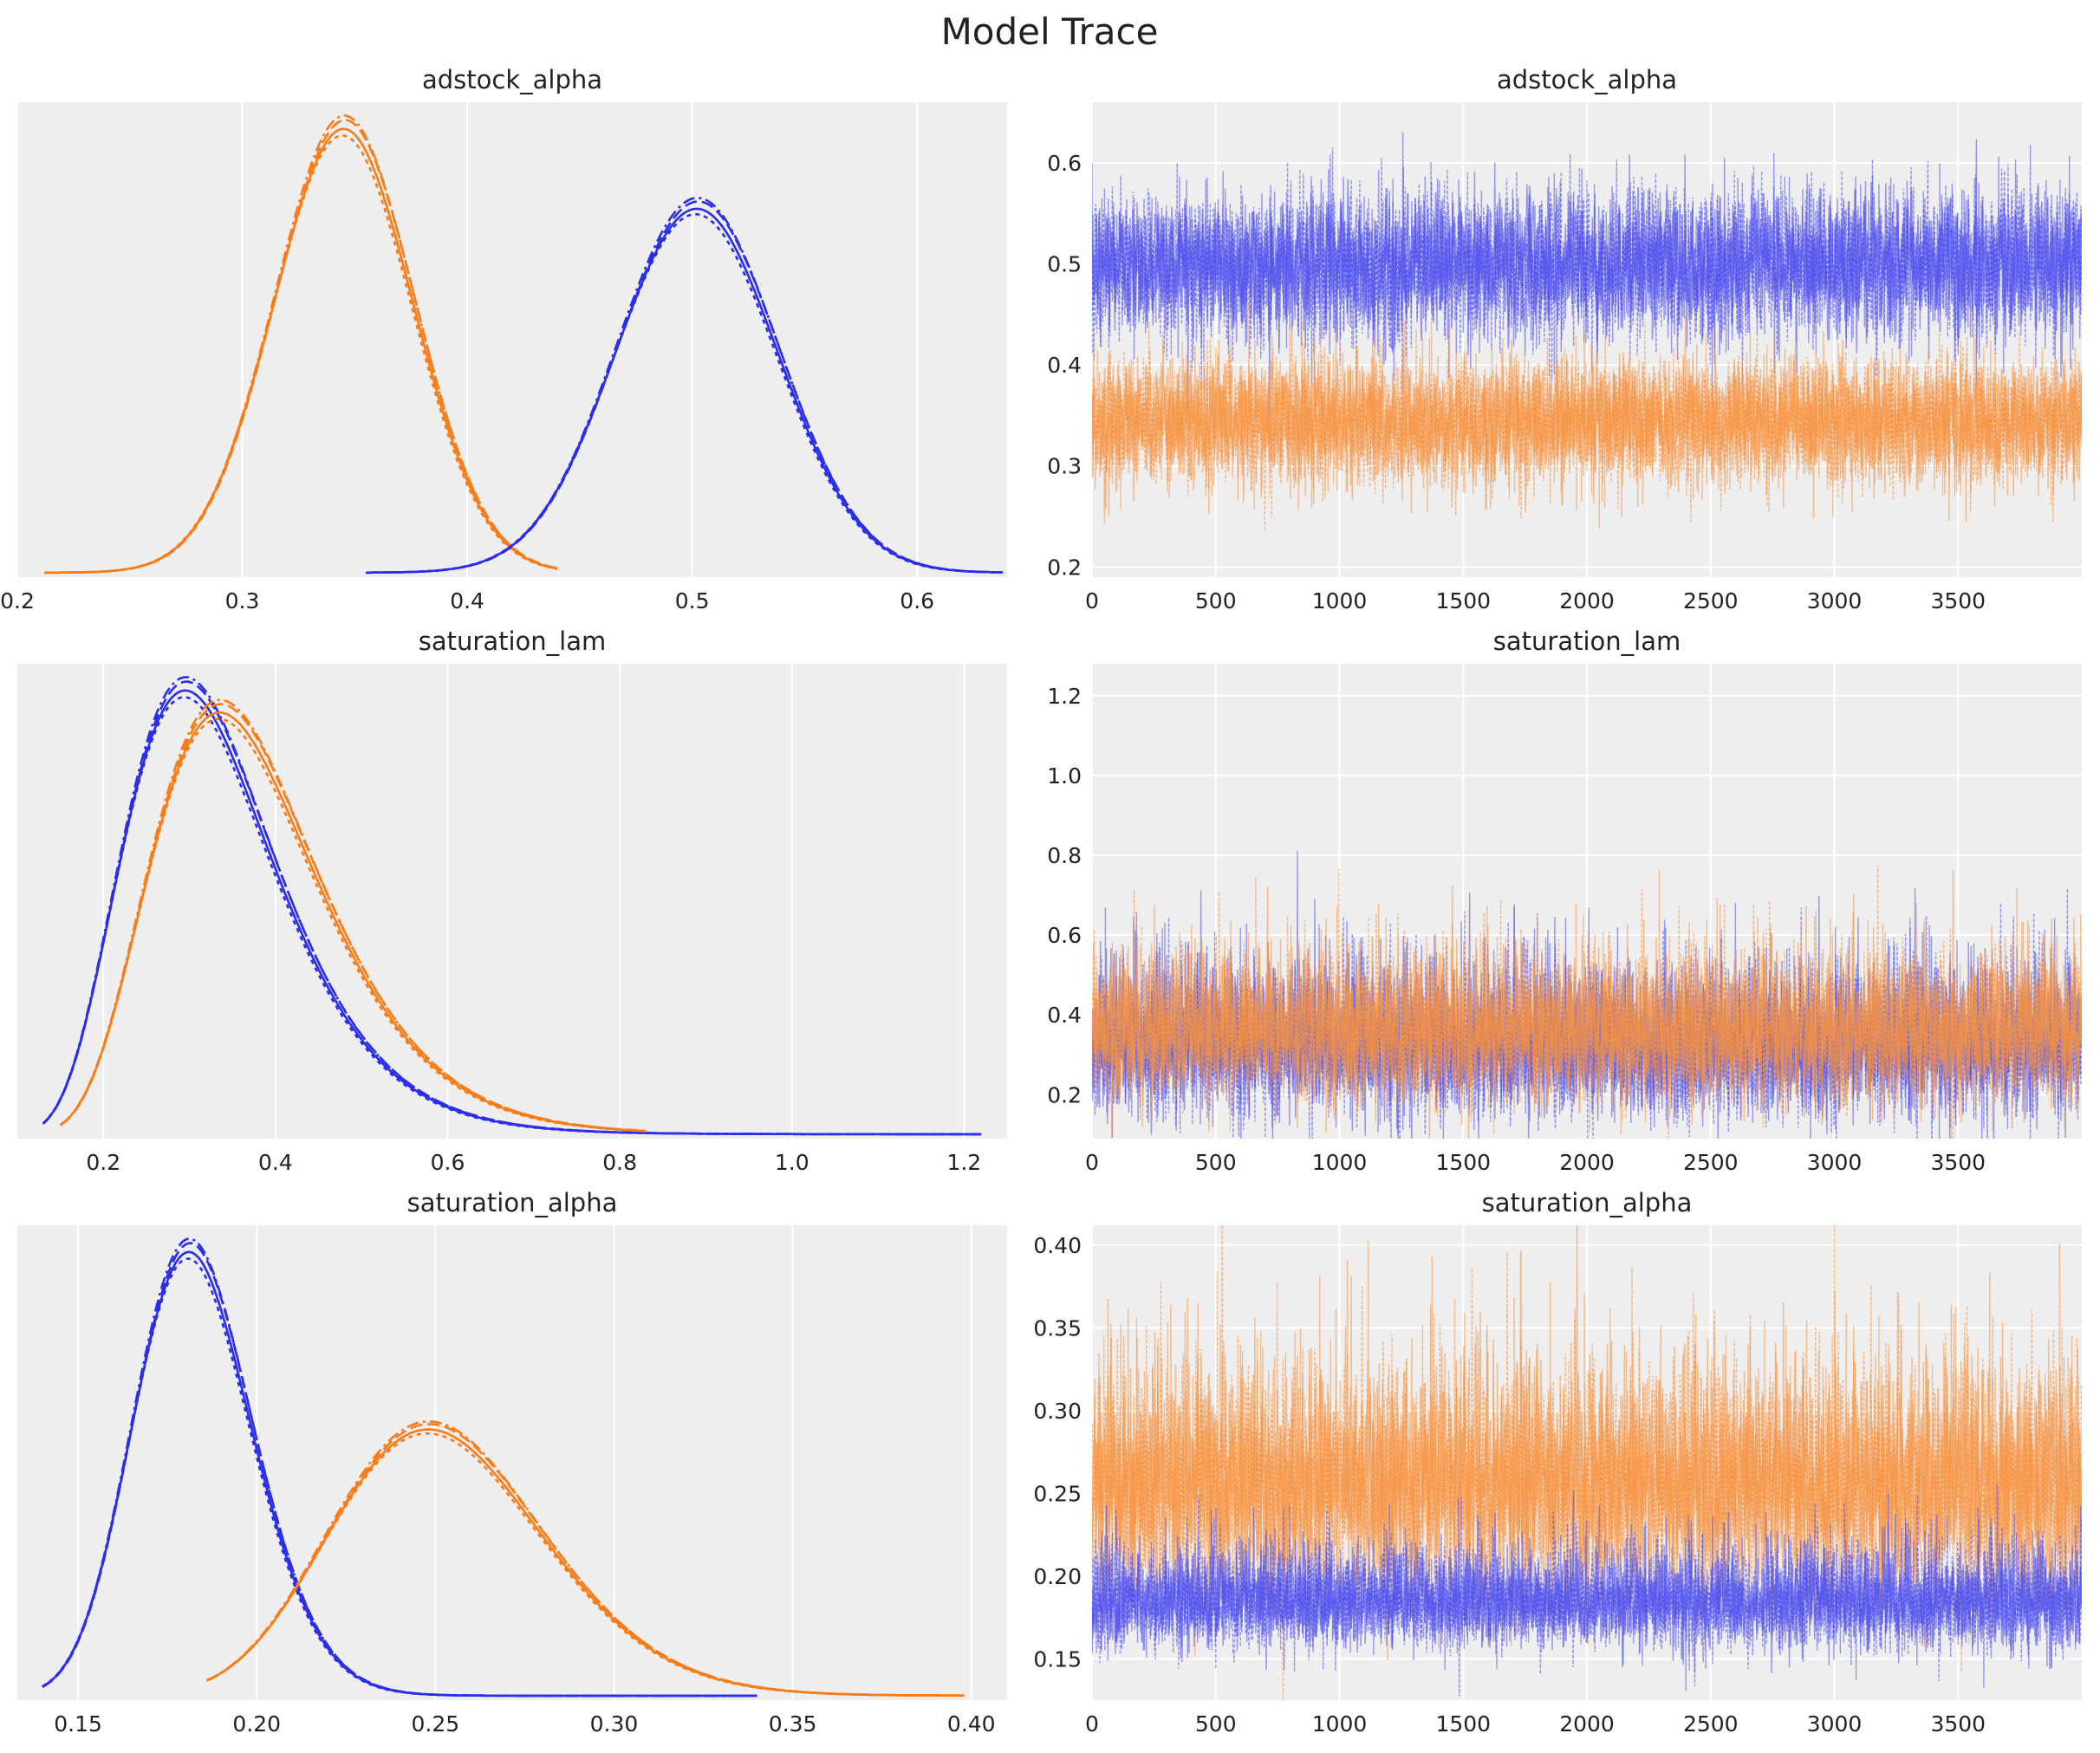 This screenshot has height=1753, width=2100. I want to click on figure-title: Model Trace, so click(1050, 31).